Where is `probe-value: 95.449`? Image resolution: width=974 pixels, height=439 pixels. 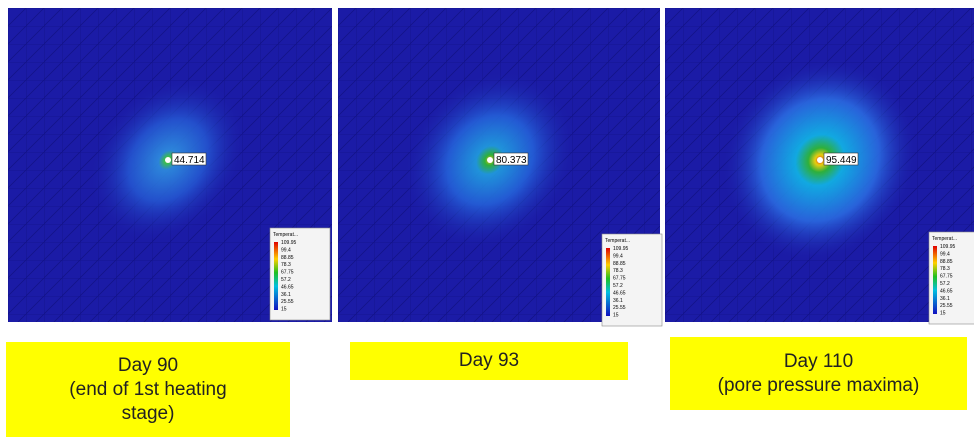 probe-value: 95.449 is located at coordinates (841, 160).